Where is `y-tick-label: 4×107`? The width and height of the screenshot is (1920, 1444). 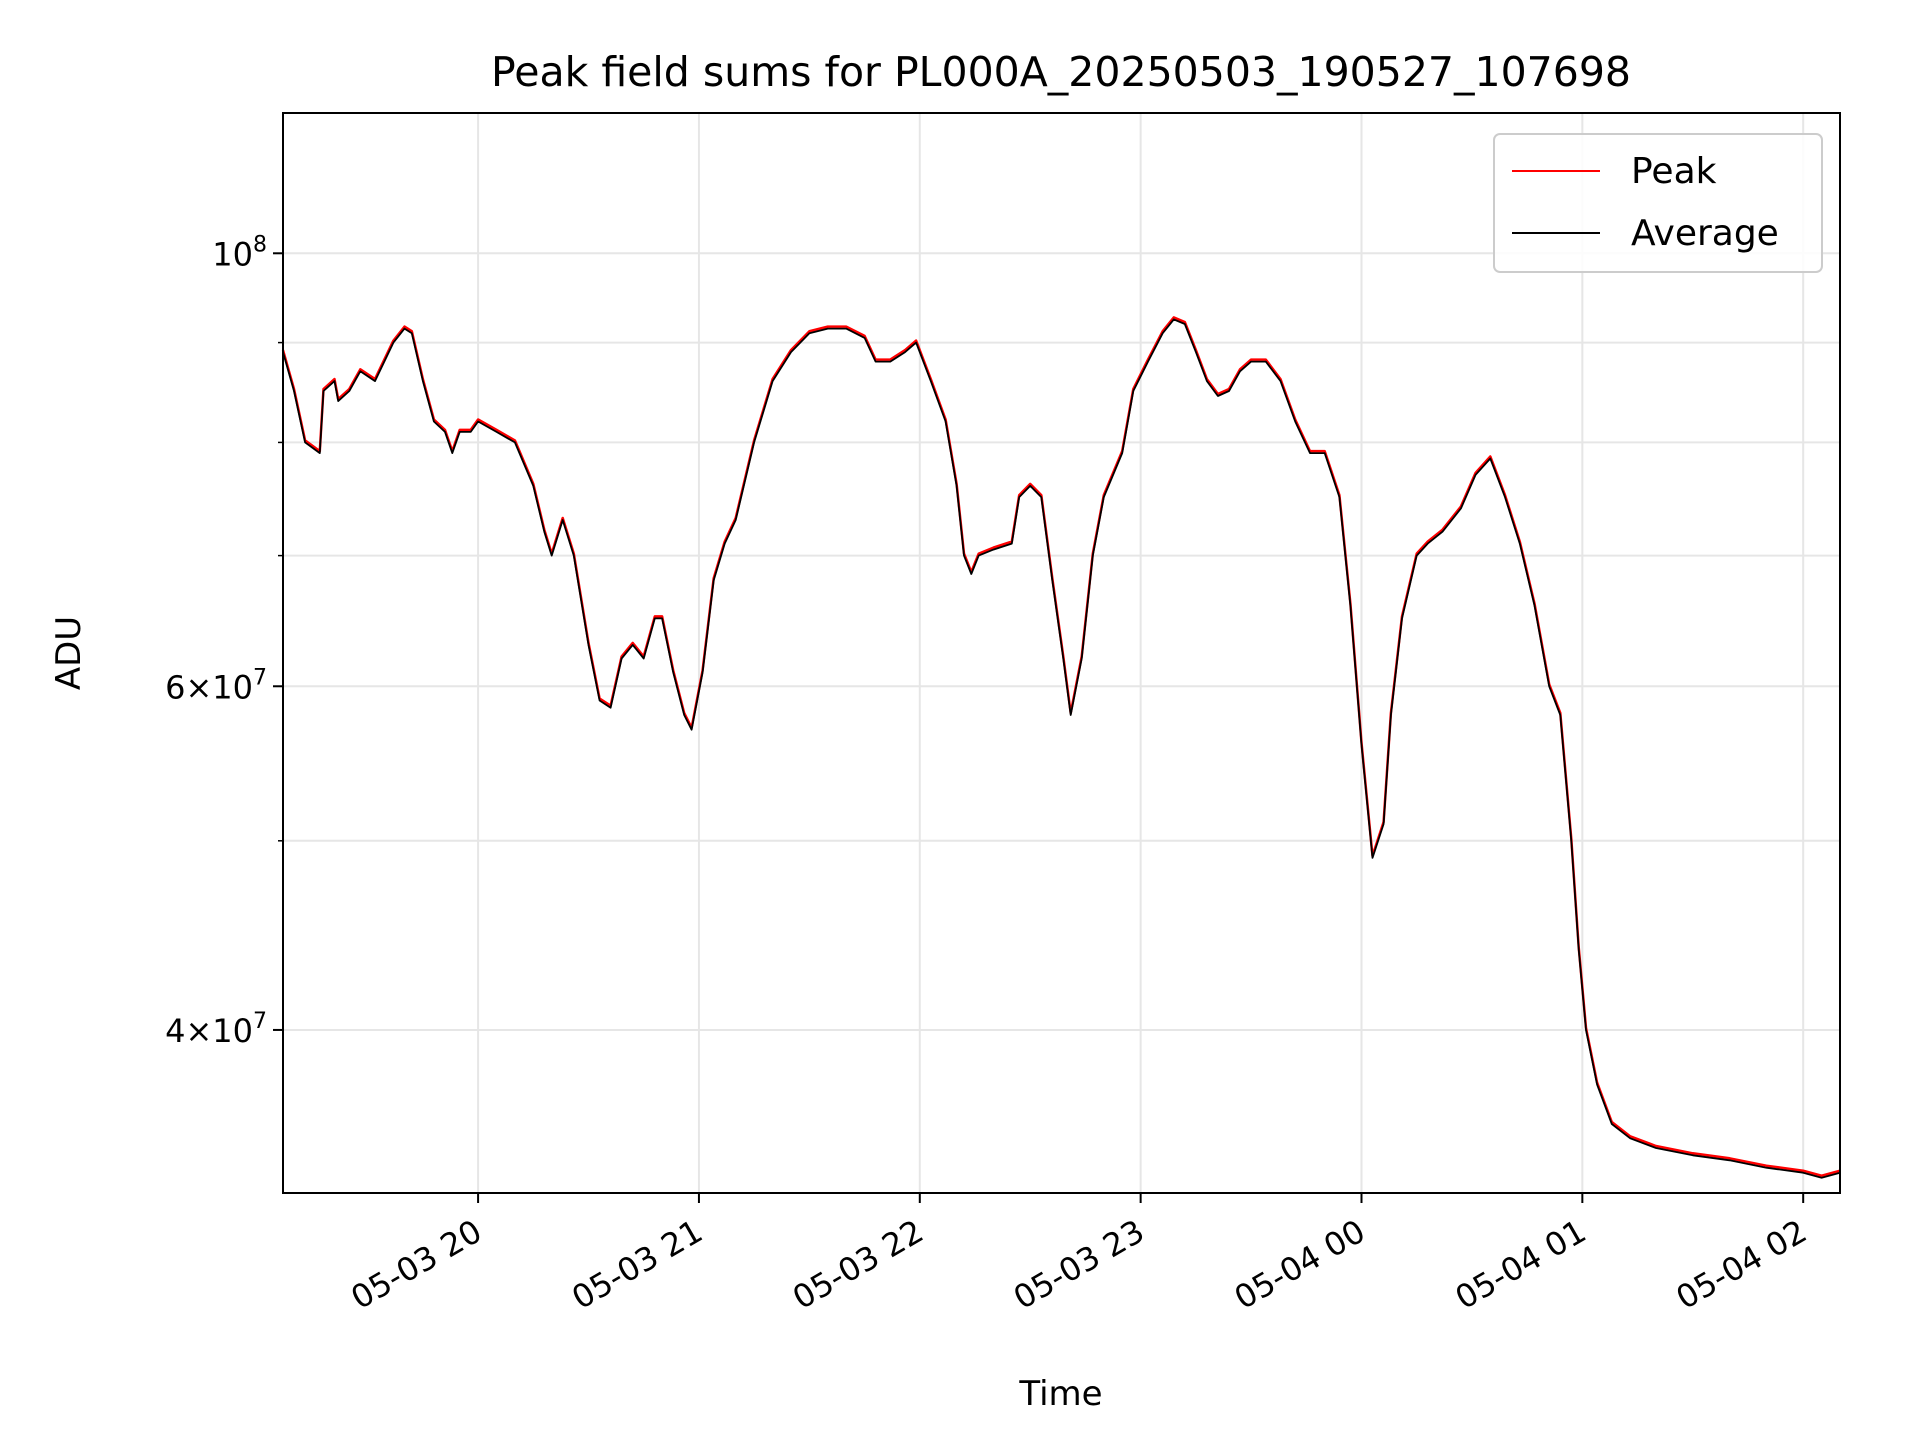
y-tick-label: 4×107 is located at coordinates (216, 1029).